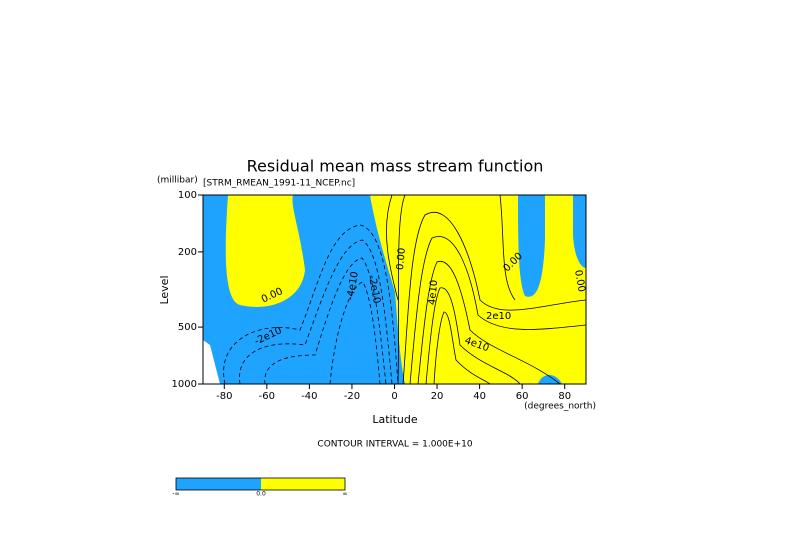 The height and width of the screenshot is (558, 789). Describe the element at coordinates (211, 362) in the screenshot. I see `missing-region` at that location.